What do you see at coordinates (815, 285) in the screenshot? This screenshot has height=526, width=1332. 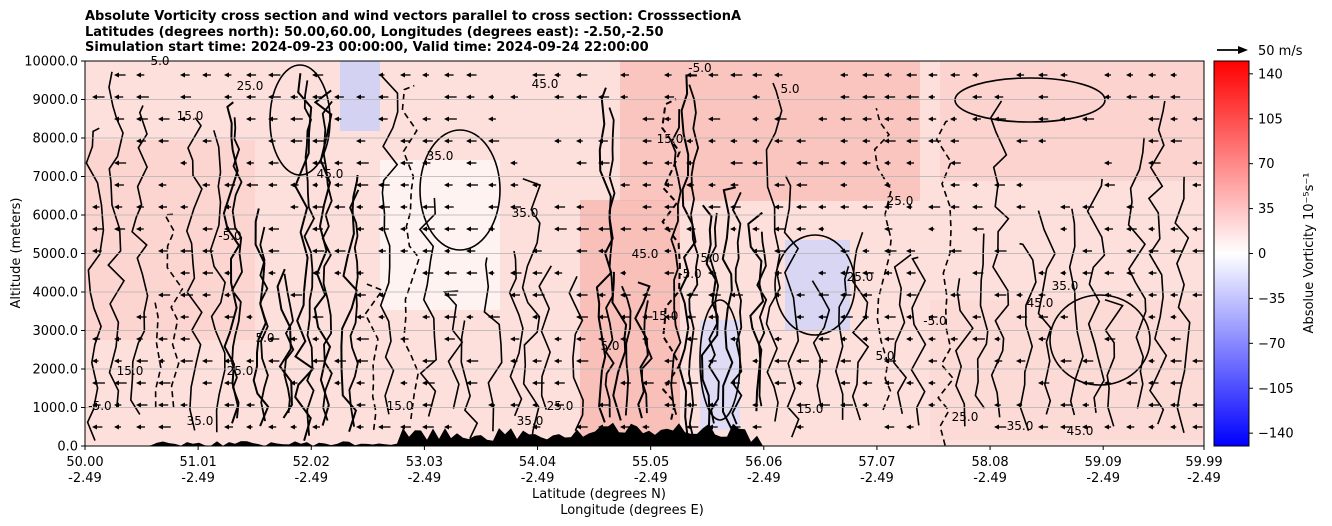 I see `contour-loop` at bounding box center [815, 285].